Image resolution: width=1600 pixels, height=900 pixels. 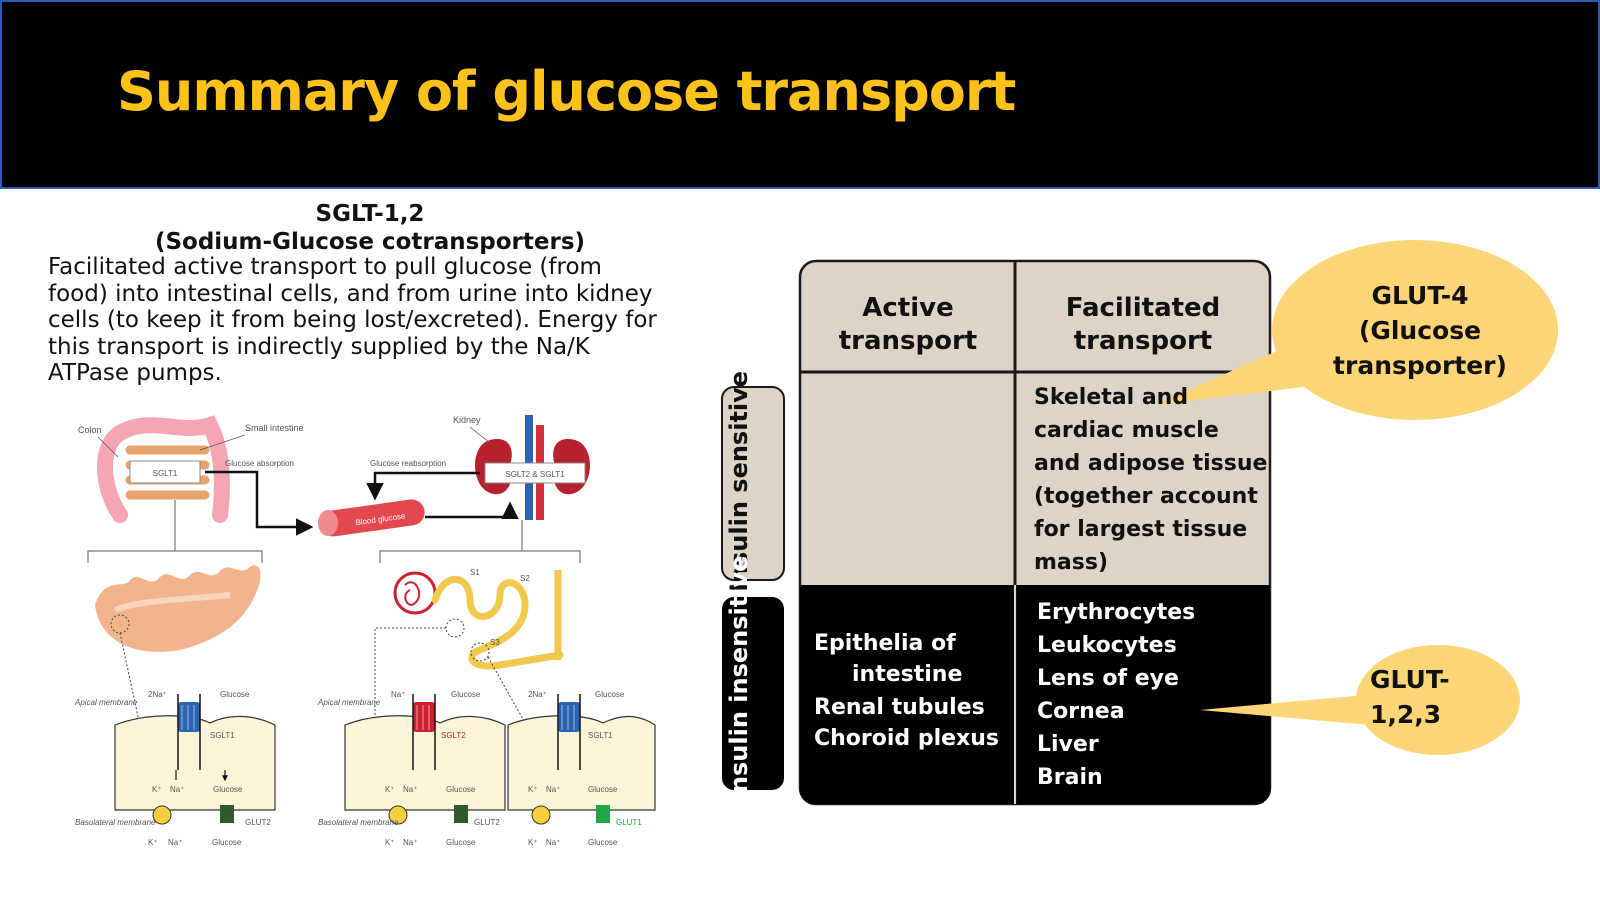 I want to click on sglt2-sglt1-box, so click(x=535, y=473).